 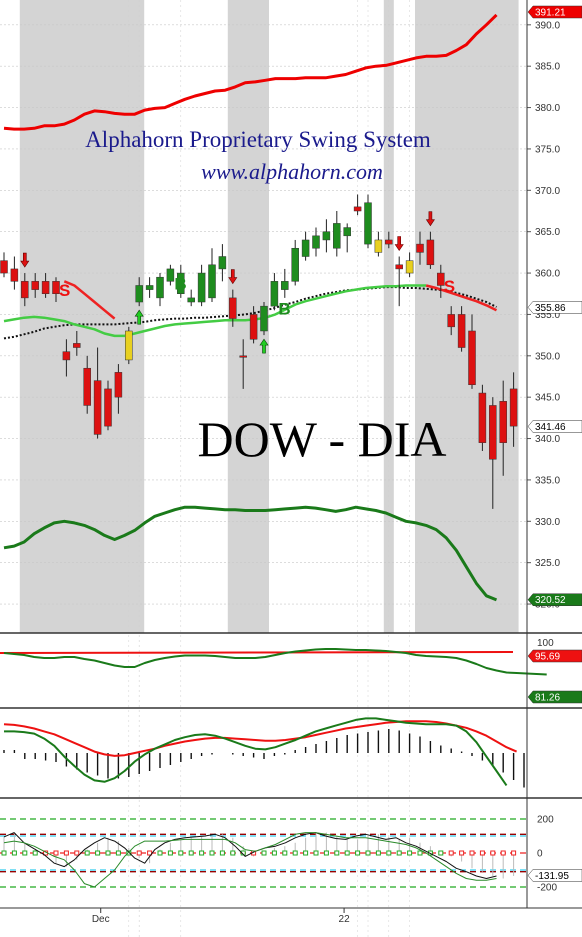 I want to click on mid-line-green, so click(x=215, y=311).